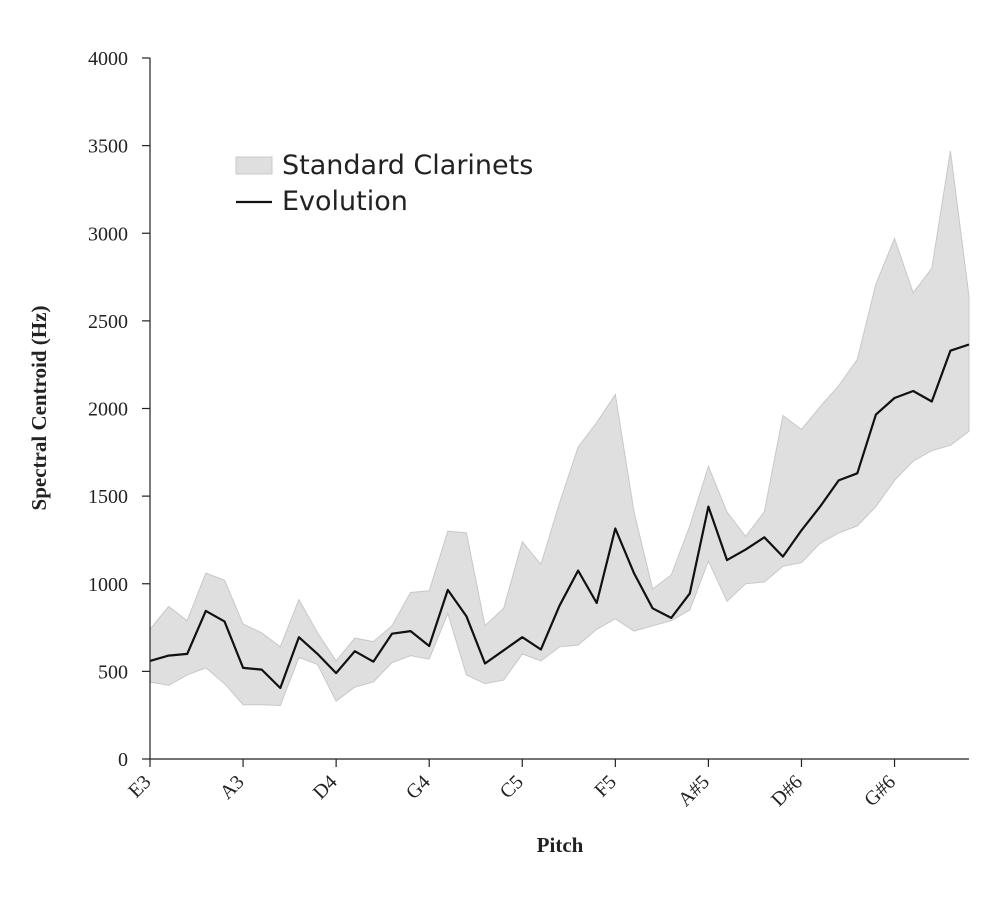 The width and height of the screenshot is (1000, 900). I want to click on x-tick-label: E3, so click(139, 786).